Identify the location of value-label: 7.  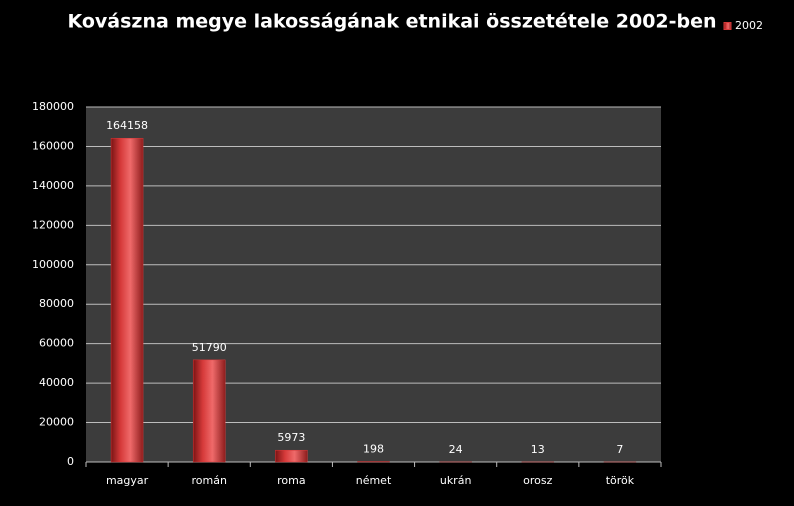
(619, 449).